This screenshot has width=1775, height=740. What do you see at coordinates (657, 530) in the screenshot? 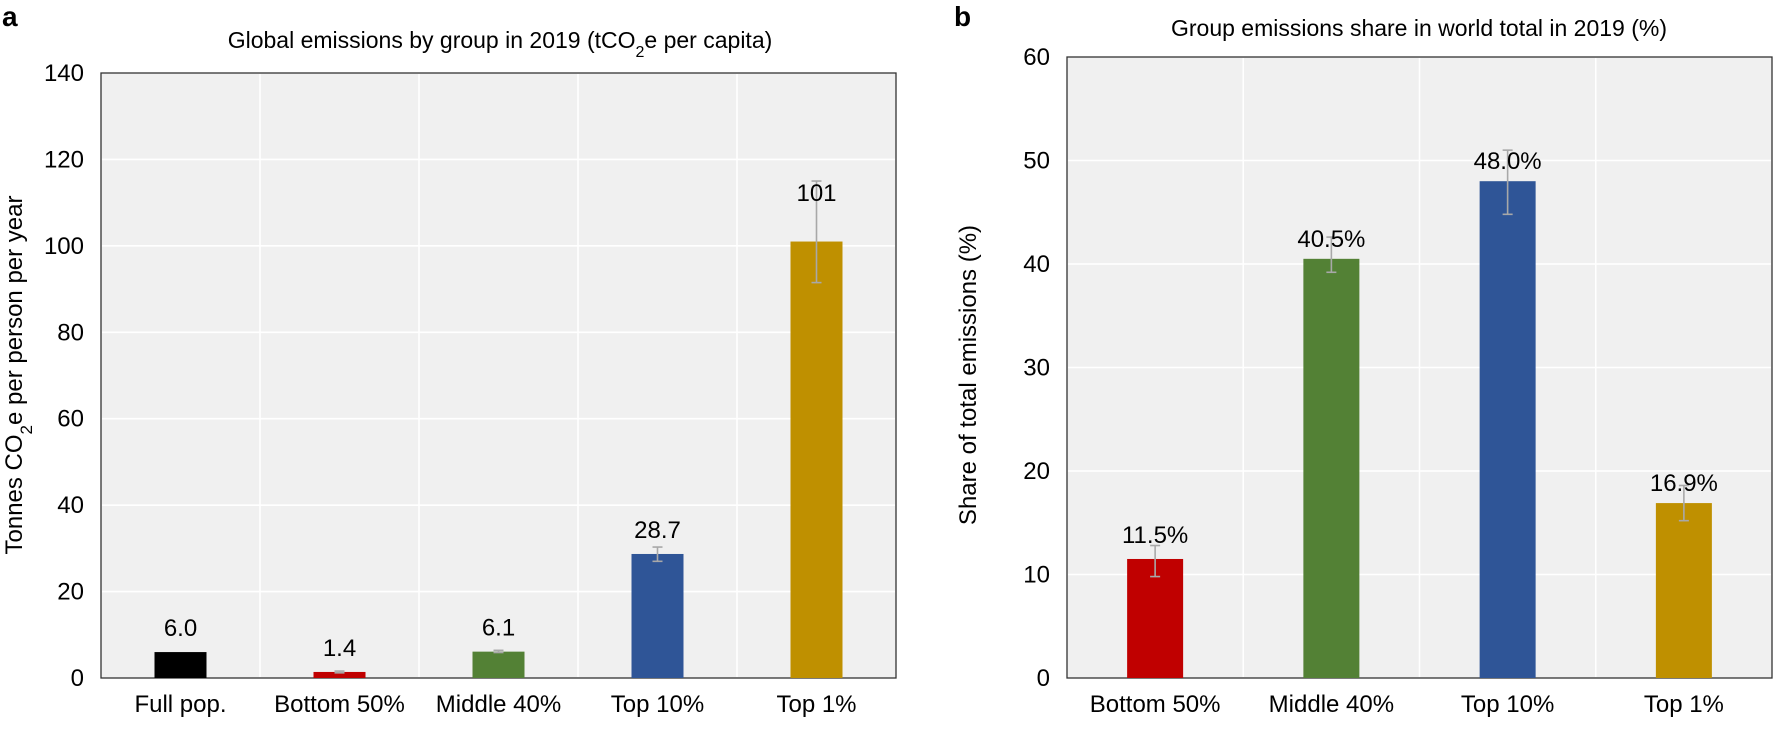
I see `data-label-top-10: 28.7` at bounding box center [657, 530].